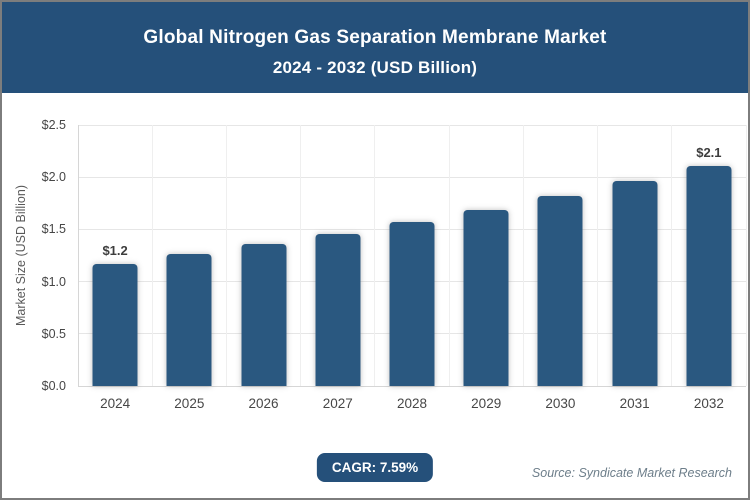  I want to click on bar-value-label: $1.2, so click(115, 250).